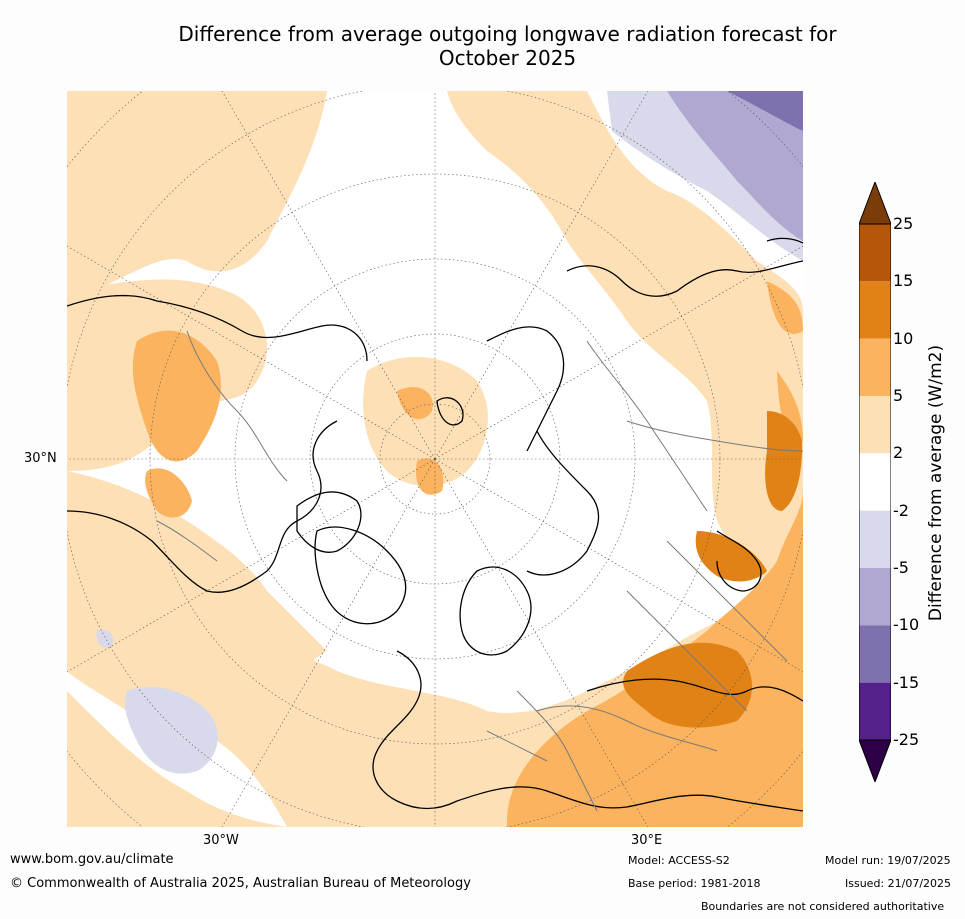  Describe the element at coordinates (898, 883) in the screenshot. I see `footer-issued: Issued: 21/07/2025` at that location.